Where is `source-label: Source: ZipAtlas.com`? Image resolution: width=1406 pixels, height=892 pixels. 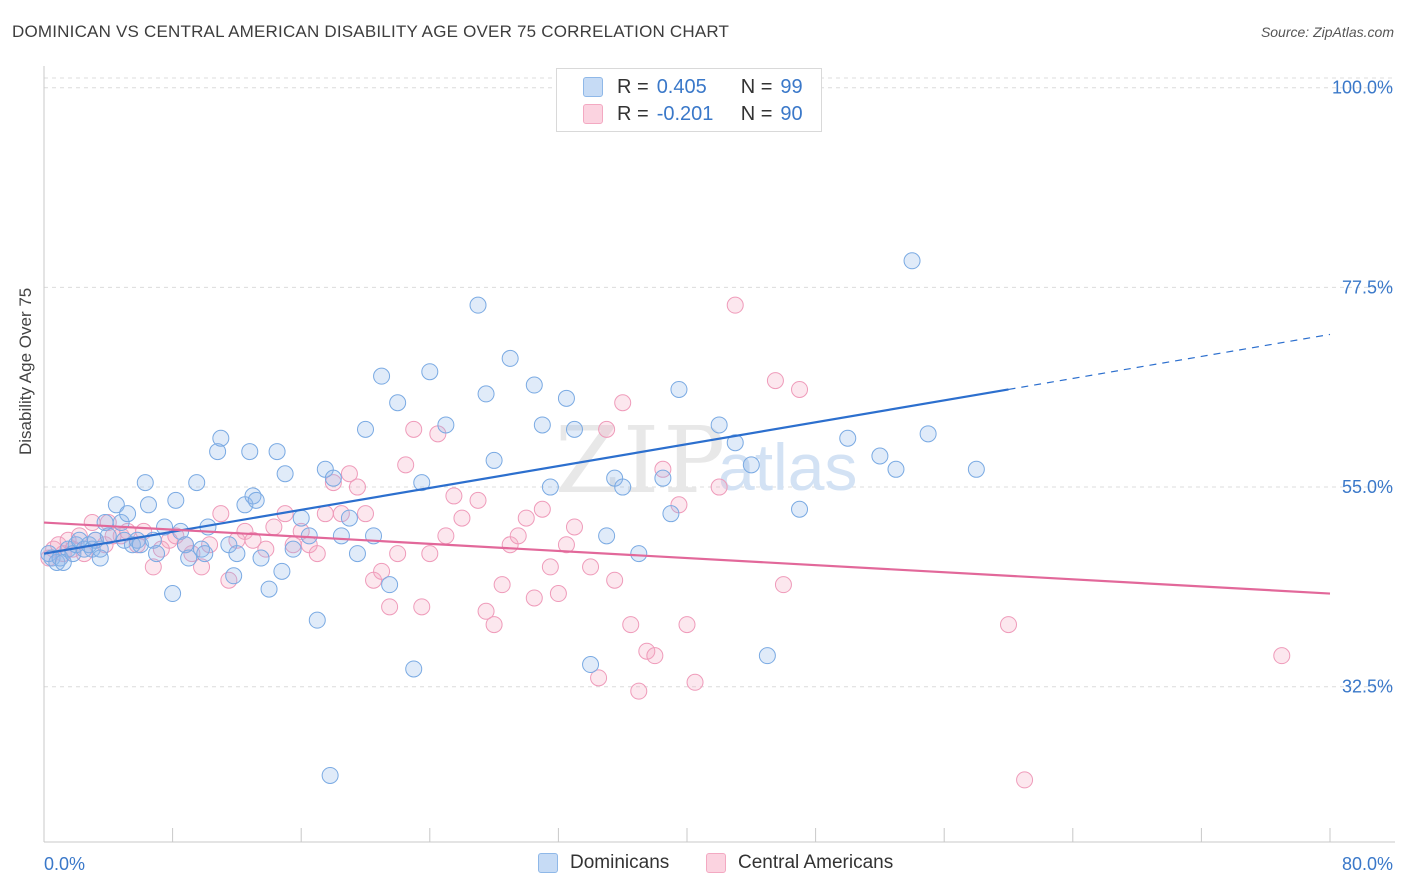
source-label: Source: ZipAtlas.com is located at coordinates (1327, 32).